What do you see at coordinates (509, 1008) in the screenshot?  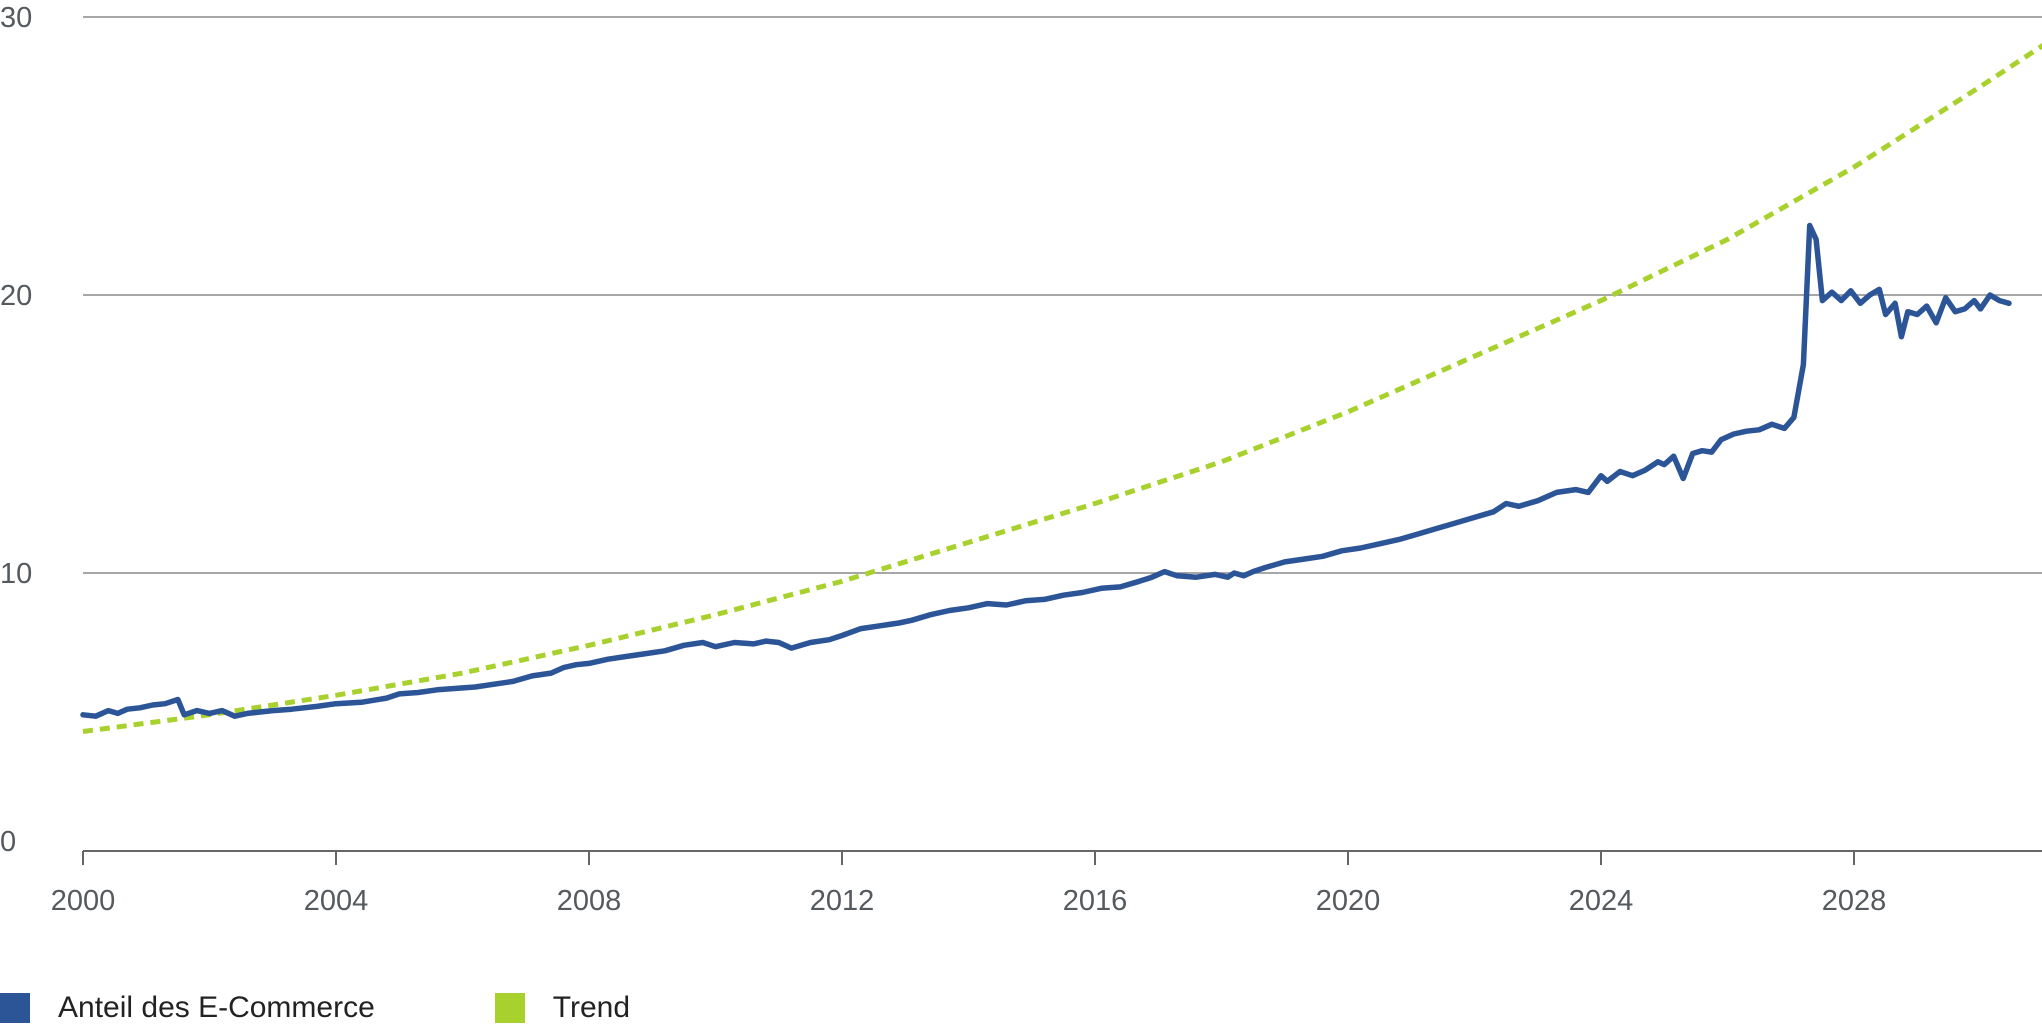 I see `legend-swatch-trend` at bounding box center [509, 1008].